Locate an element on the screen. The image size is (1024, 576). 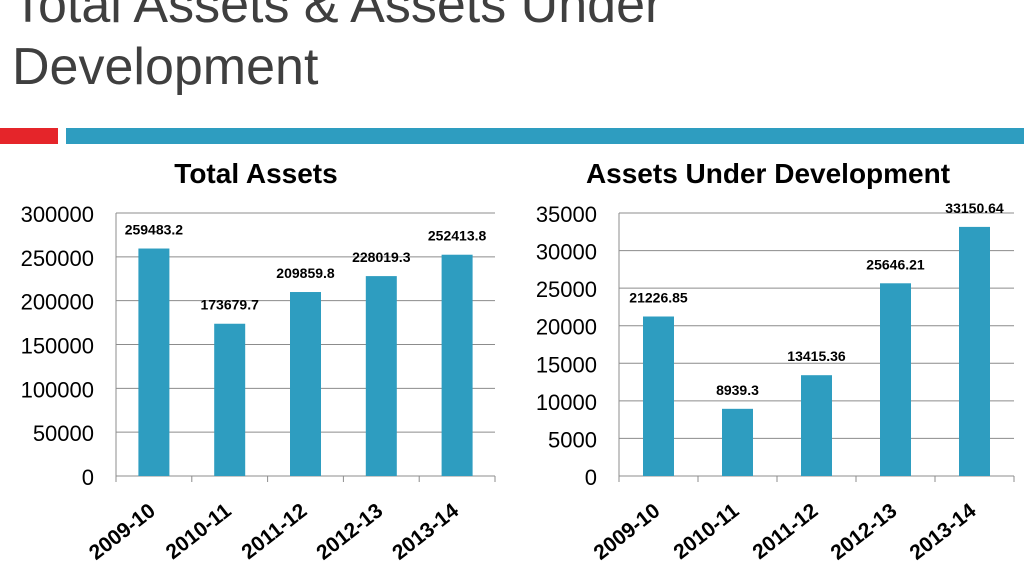
accent-bar-blue is located at coordinates (545, 136).